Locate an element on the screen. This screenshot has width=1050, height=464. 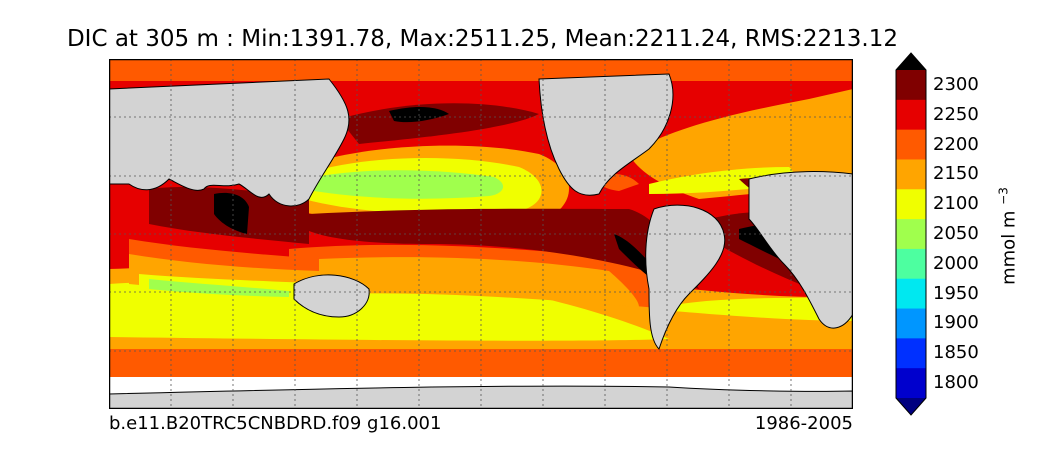
colorbar-units-label: mmol m −3 is located at coordinates (1008, 236).